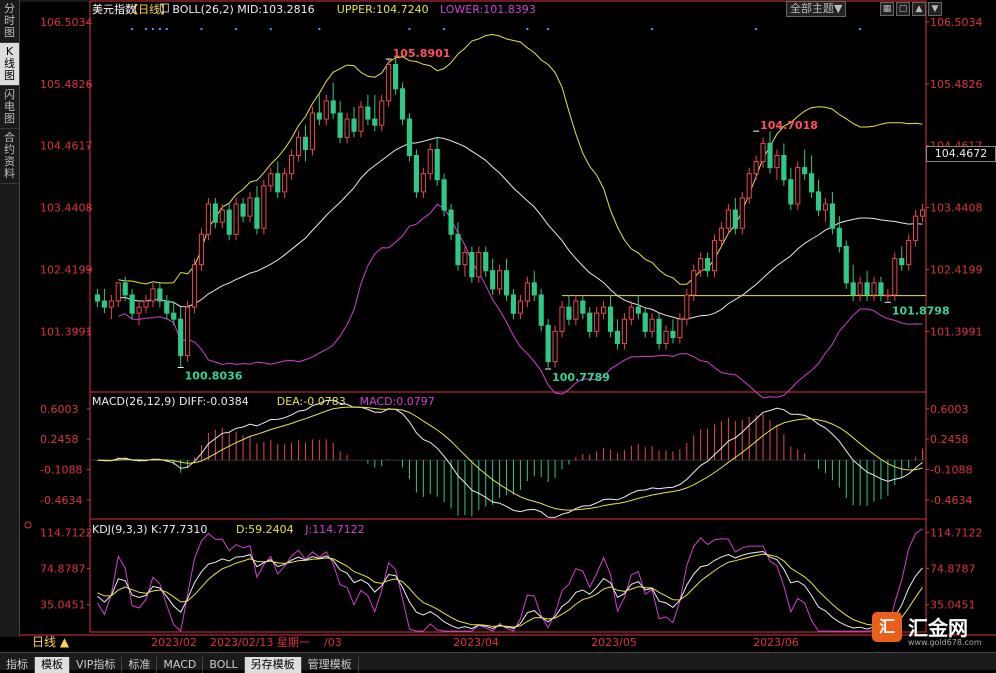 The image size is (996, 673). What do you see at coordinates (919, 9) in the screenshot?
I see `up-icon: ▲` at bounding box center [919, 9].